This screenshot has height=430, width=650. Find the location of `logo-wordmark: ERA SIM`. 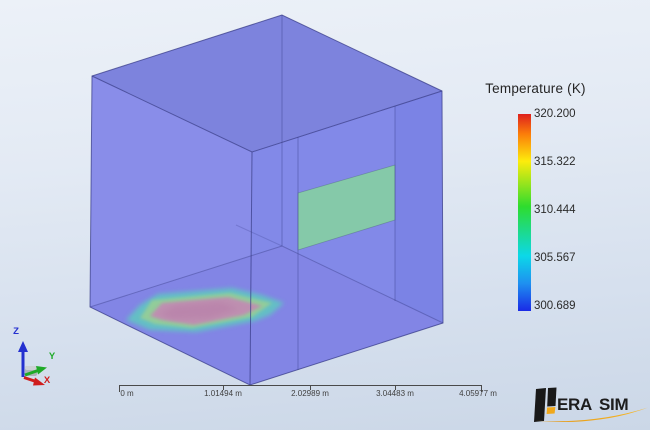

logo-wordmark: ERA SIM is located at coordinates (593, 405).